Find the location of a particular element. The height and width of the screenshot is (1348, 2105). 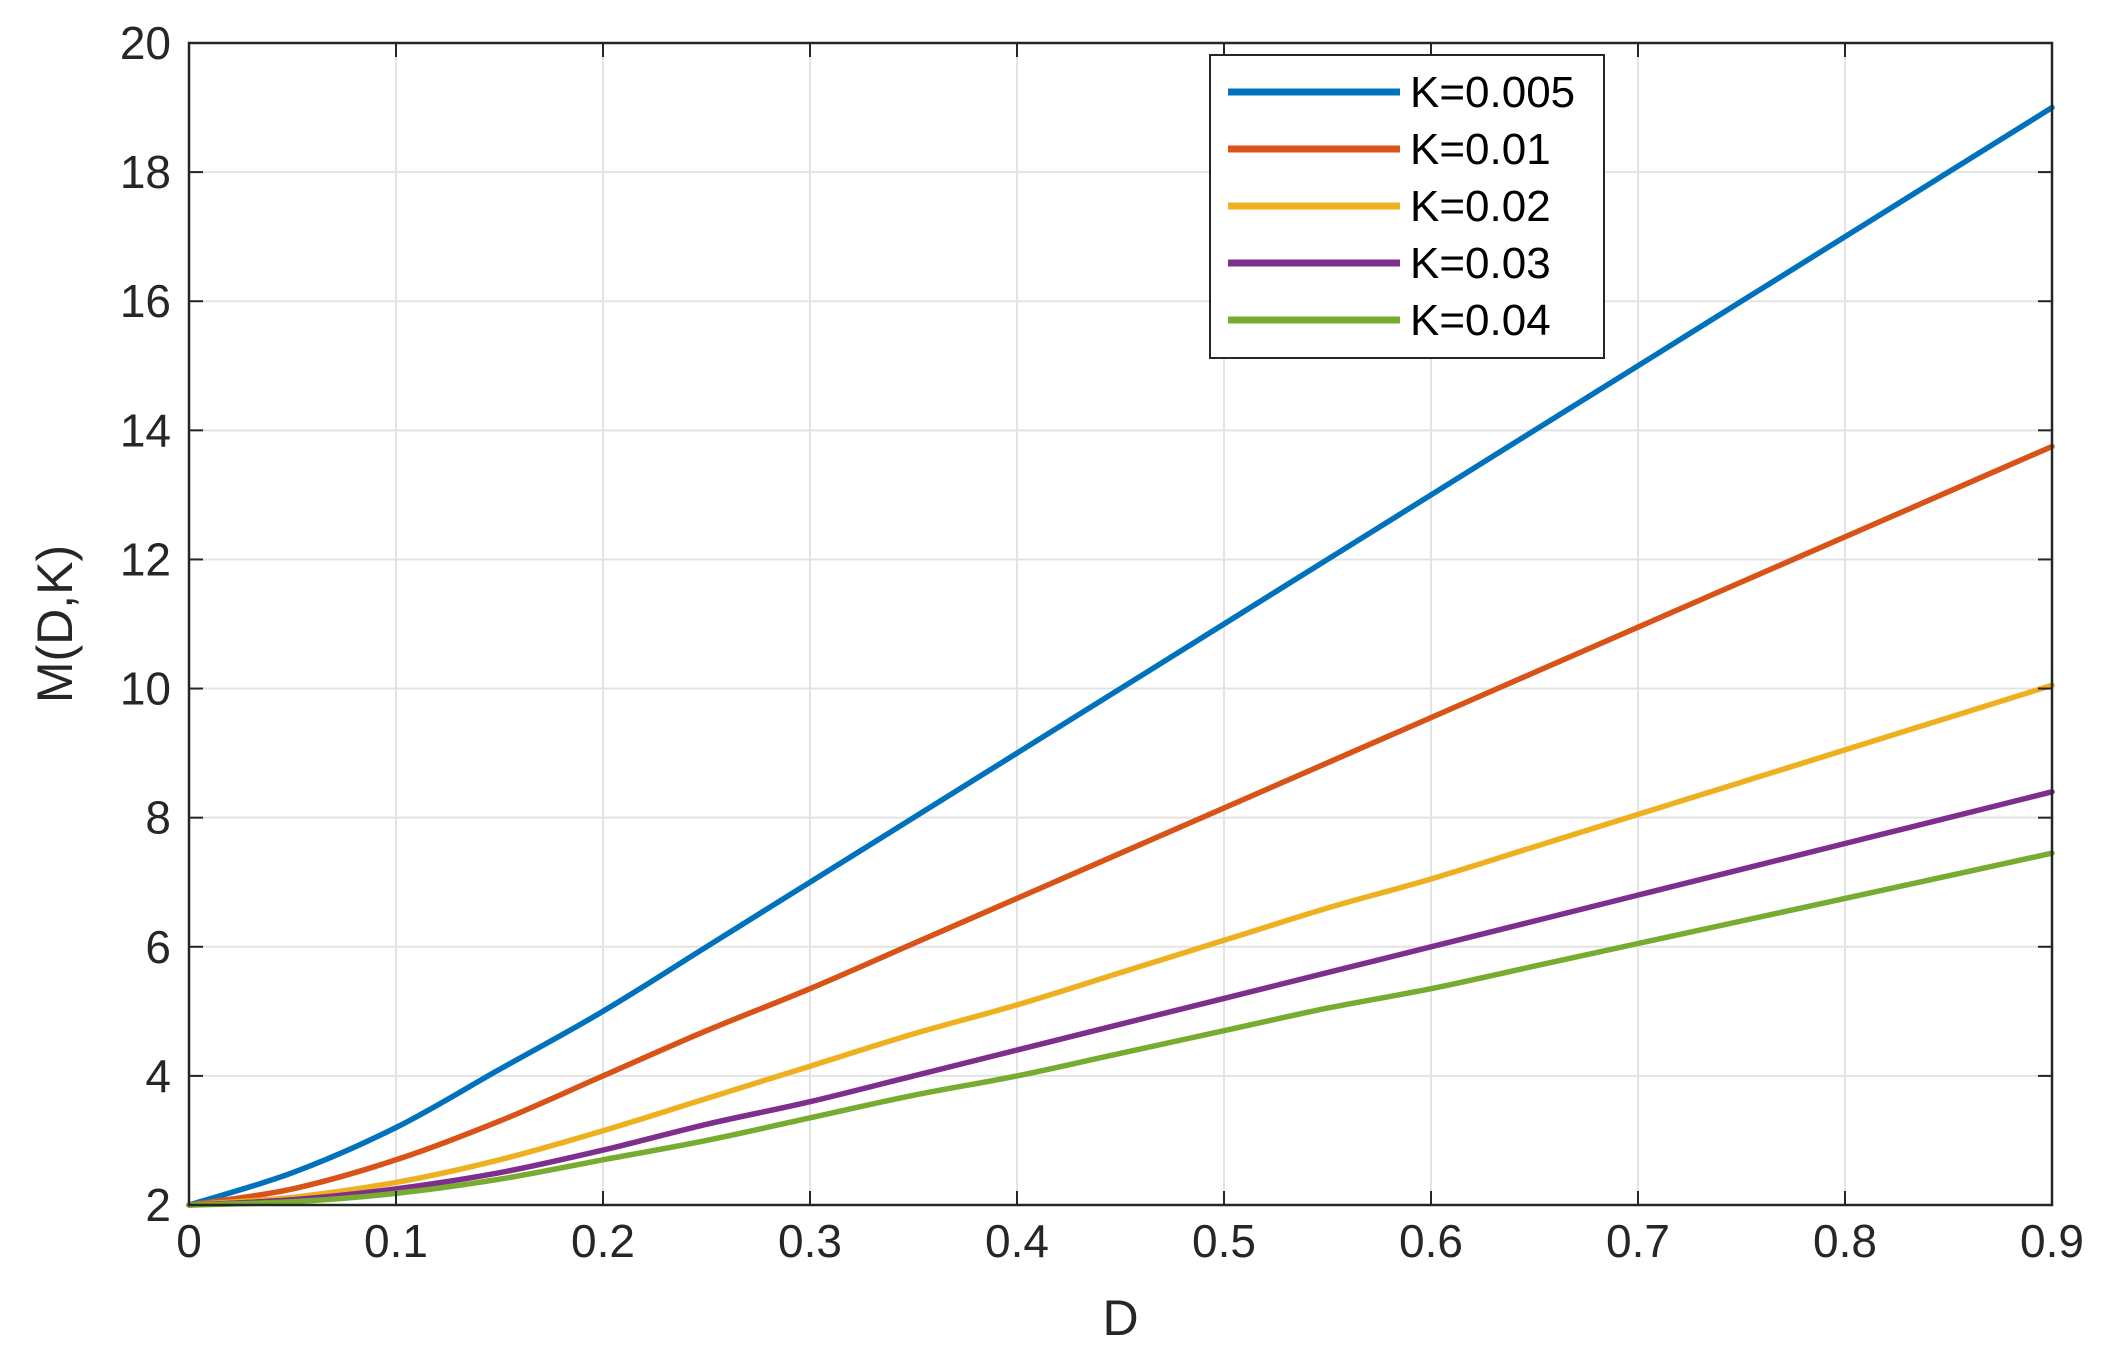

legend-label: K=0.02 is located at coordinates (1480, 206).